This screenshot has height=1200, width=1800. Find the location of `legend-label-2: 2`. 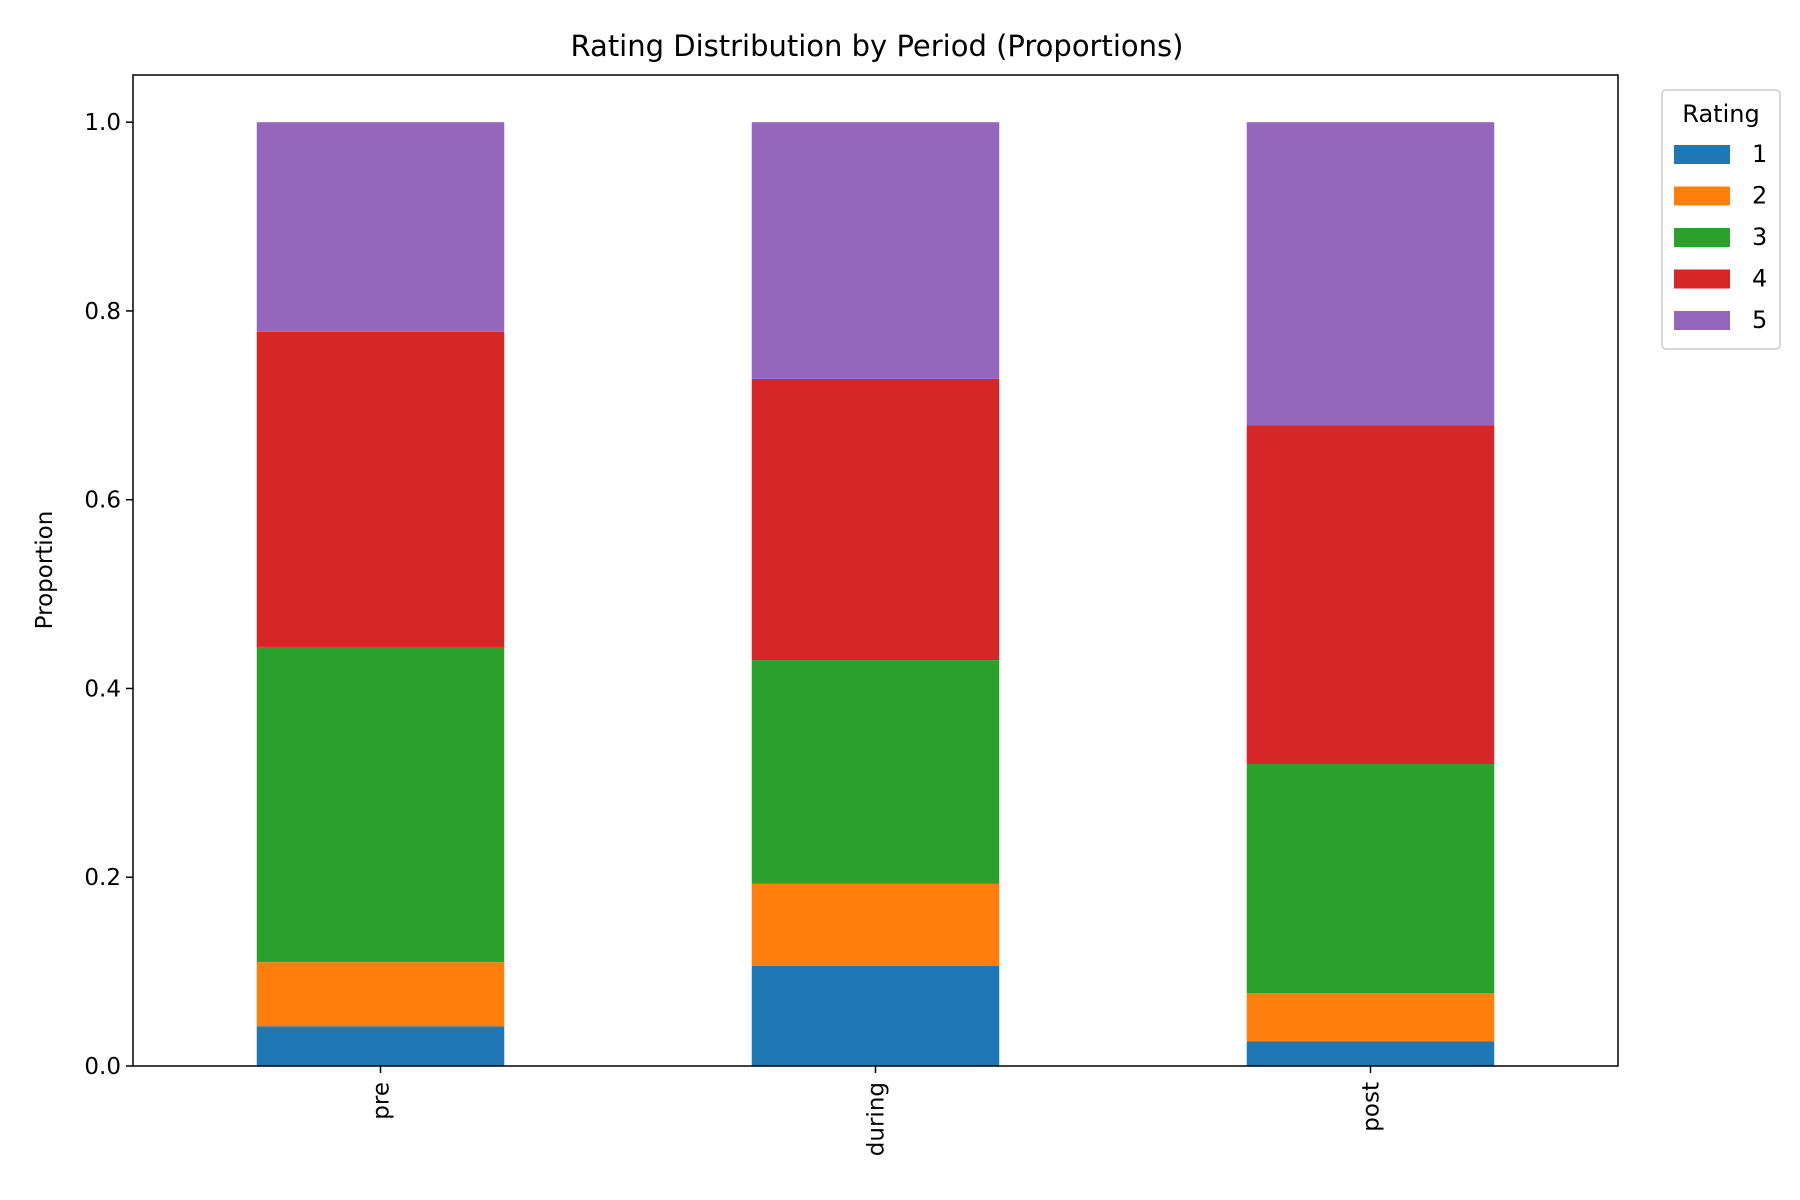

legend-label-2: 2 is located at coordinates (1759, 196).